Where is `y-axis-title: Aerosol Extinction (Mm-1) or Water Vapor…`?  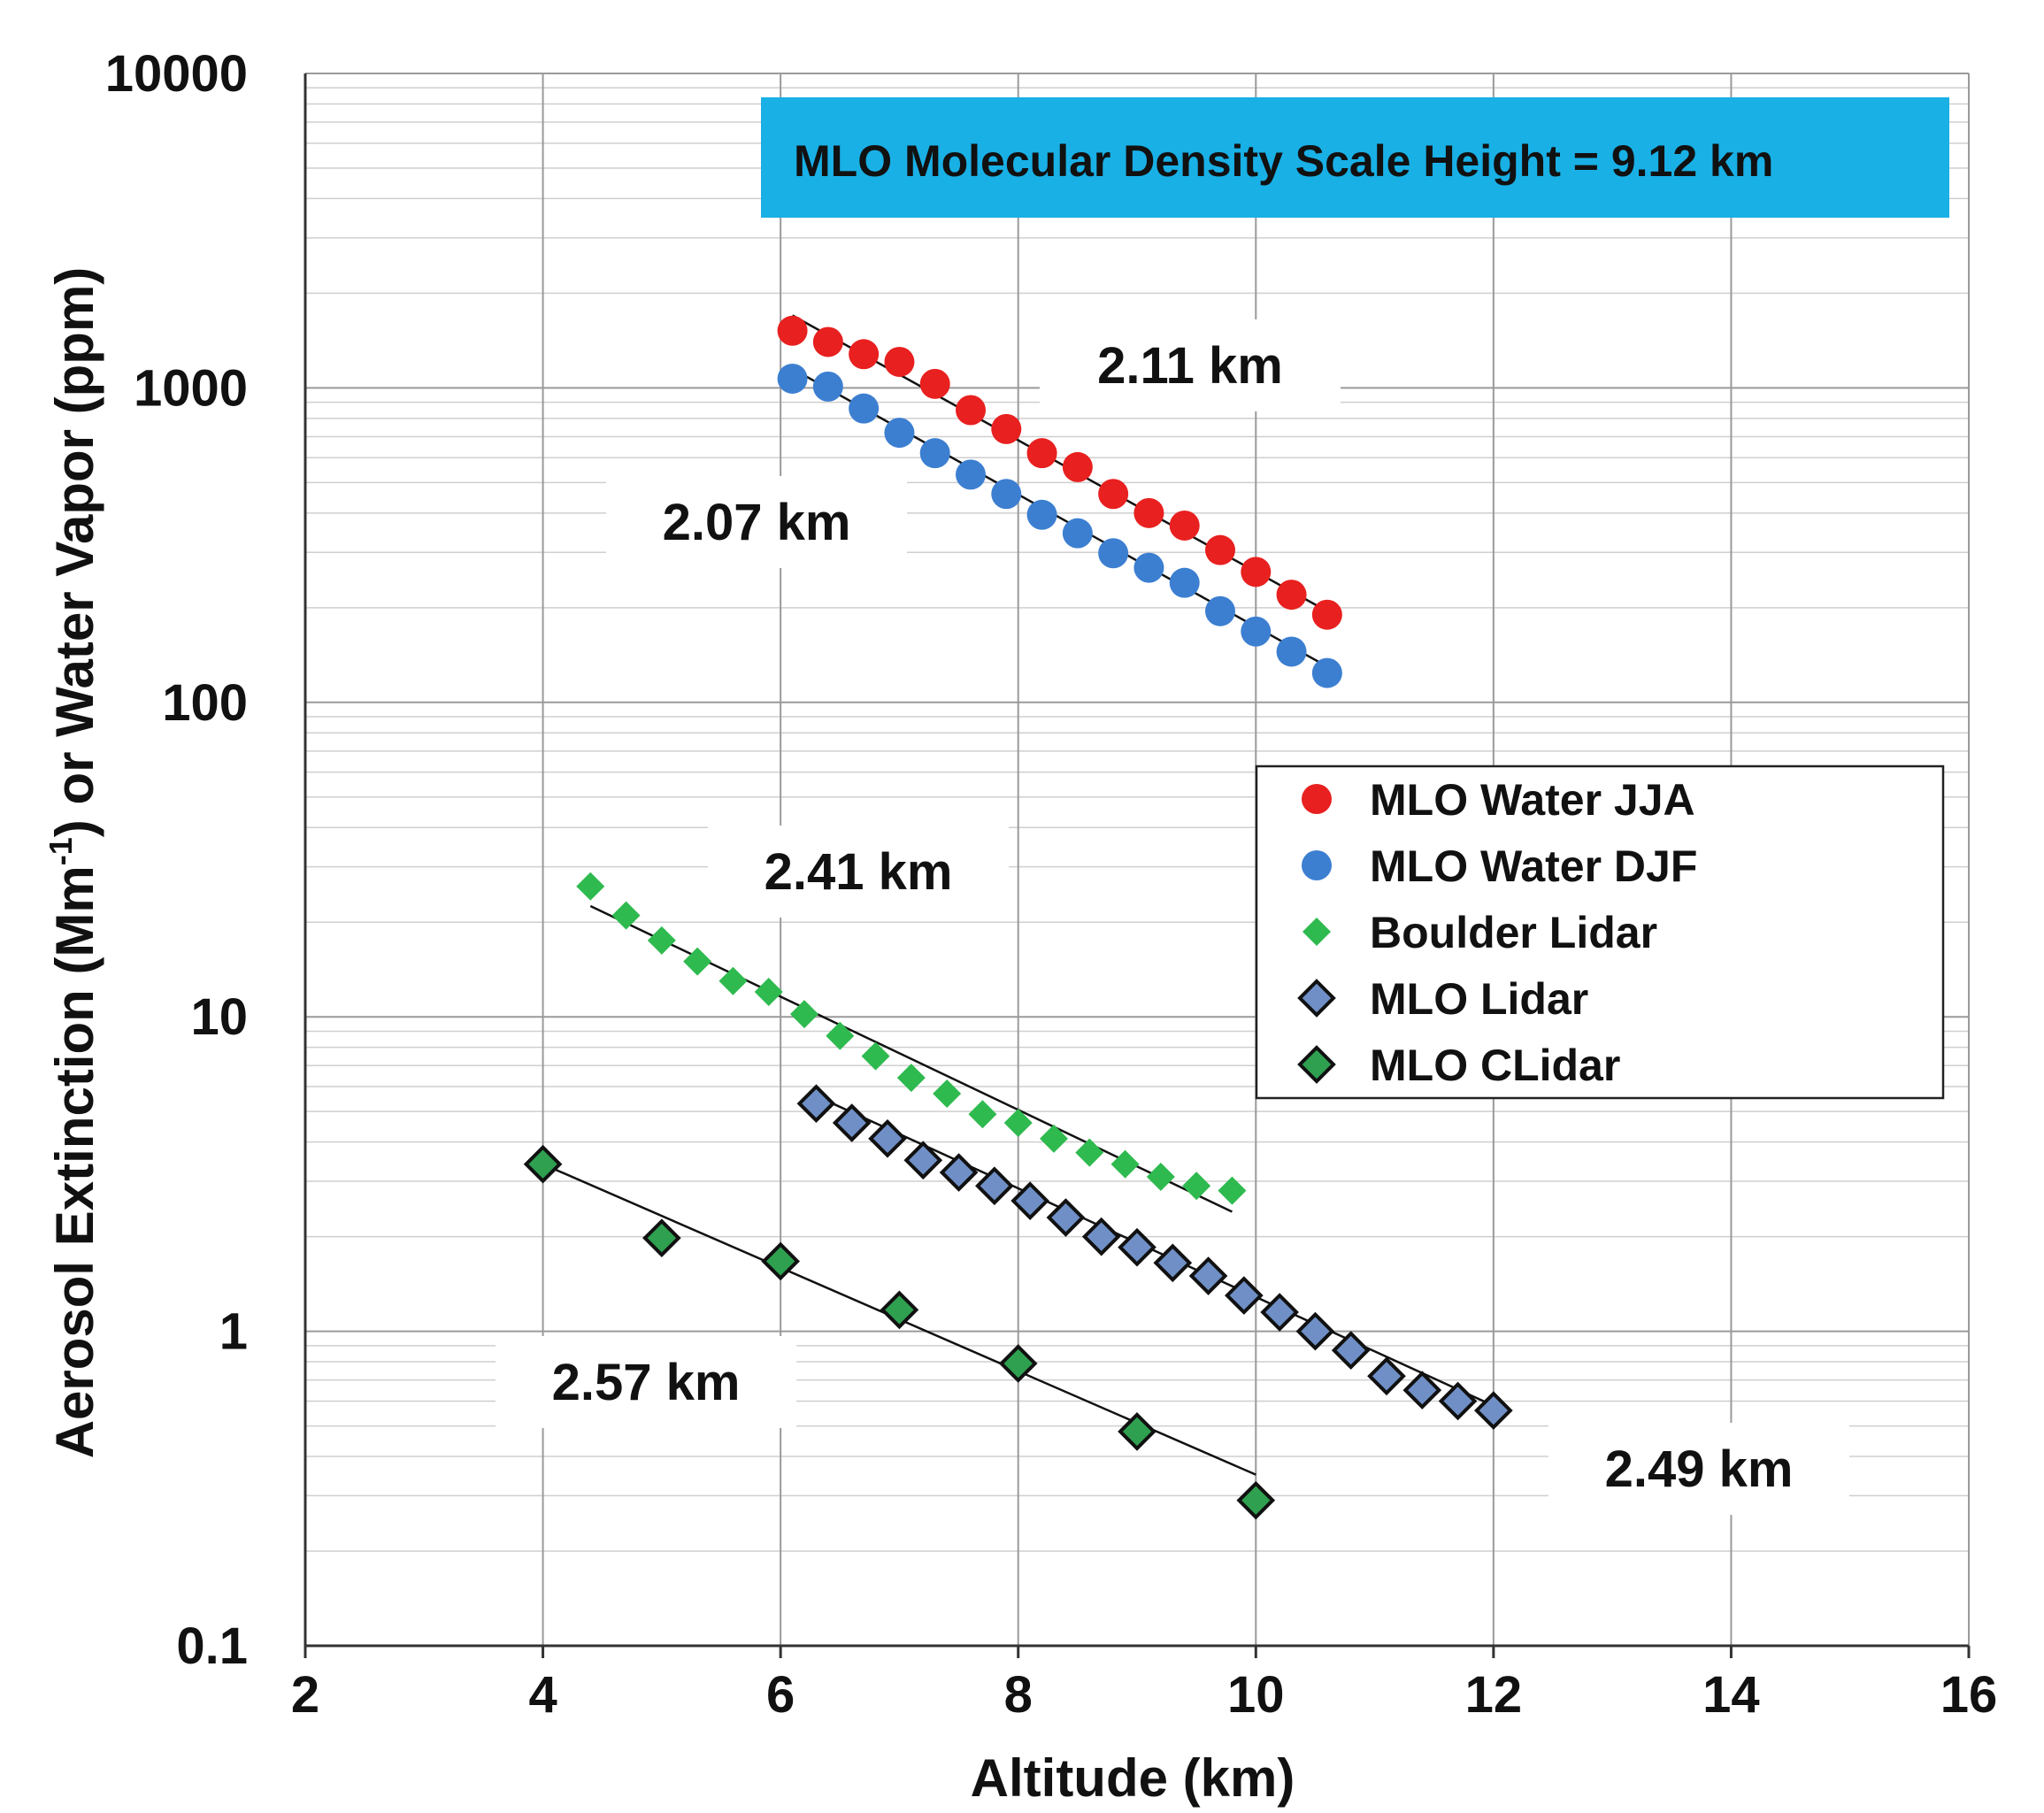
y-axis-title: Aerosol Extinction (Mm-1) or Water Vapor… is located at coordinates (73, 863).